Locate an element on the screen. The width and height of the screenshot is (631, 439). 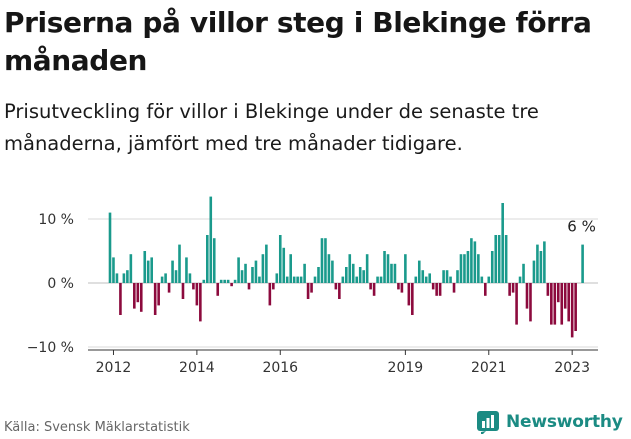
y-tick-label: 0 % is located at coordinates (60, 284).